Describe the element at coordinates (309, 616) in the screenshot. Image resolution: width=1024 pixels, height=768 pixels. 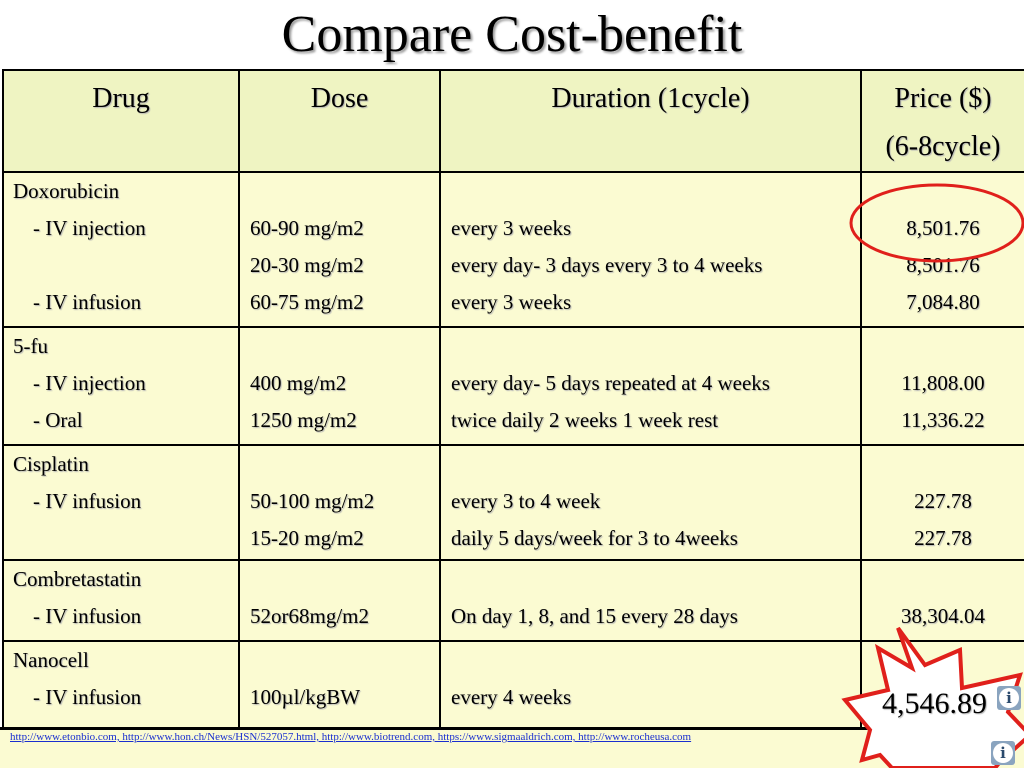
I see `dose-value: 52or68mg/m2` at that location.